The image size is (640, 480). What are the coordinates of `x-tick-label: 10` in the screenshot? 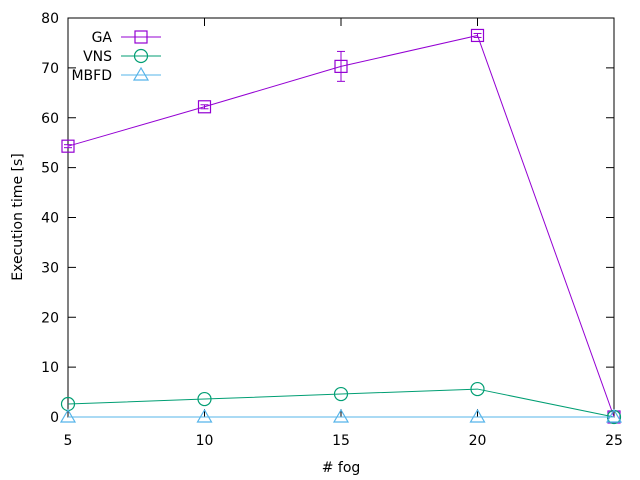 It's located at (205, 441).